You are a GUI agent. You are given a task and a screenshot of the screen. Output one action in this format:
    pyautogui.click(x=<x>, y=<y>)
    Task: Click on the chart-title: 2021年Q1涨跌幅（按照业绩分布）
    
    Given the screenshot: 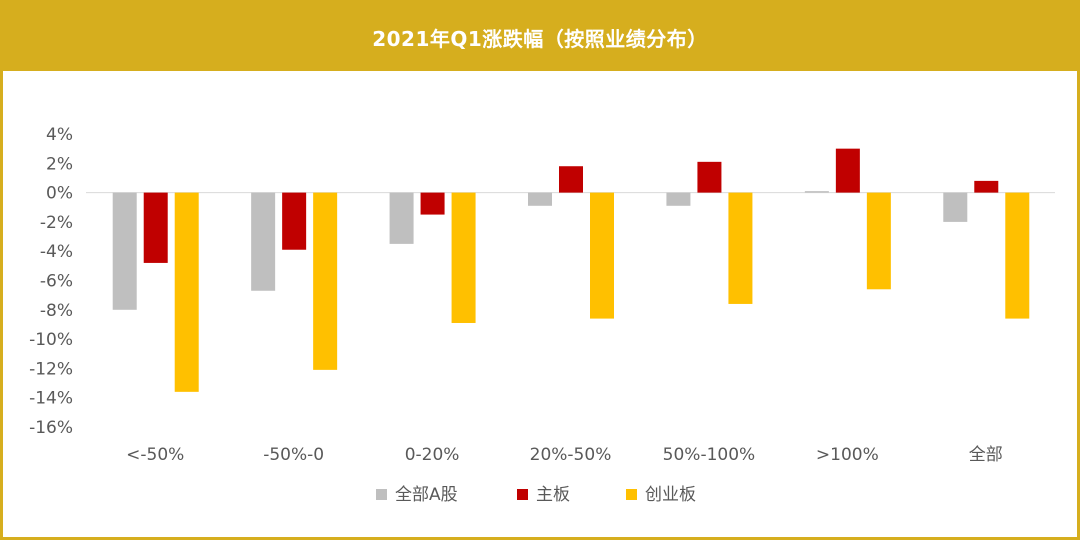 What is the action you would take?
    pyautogui.click(x=540, y=38)
    